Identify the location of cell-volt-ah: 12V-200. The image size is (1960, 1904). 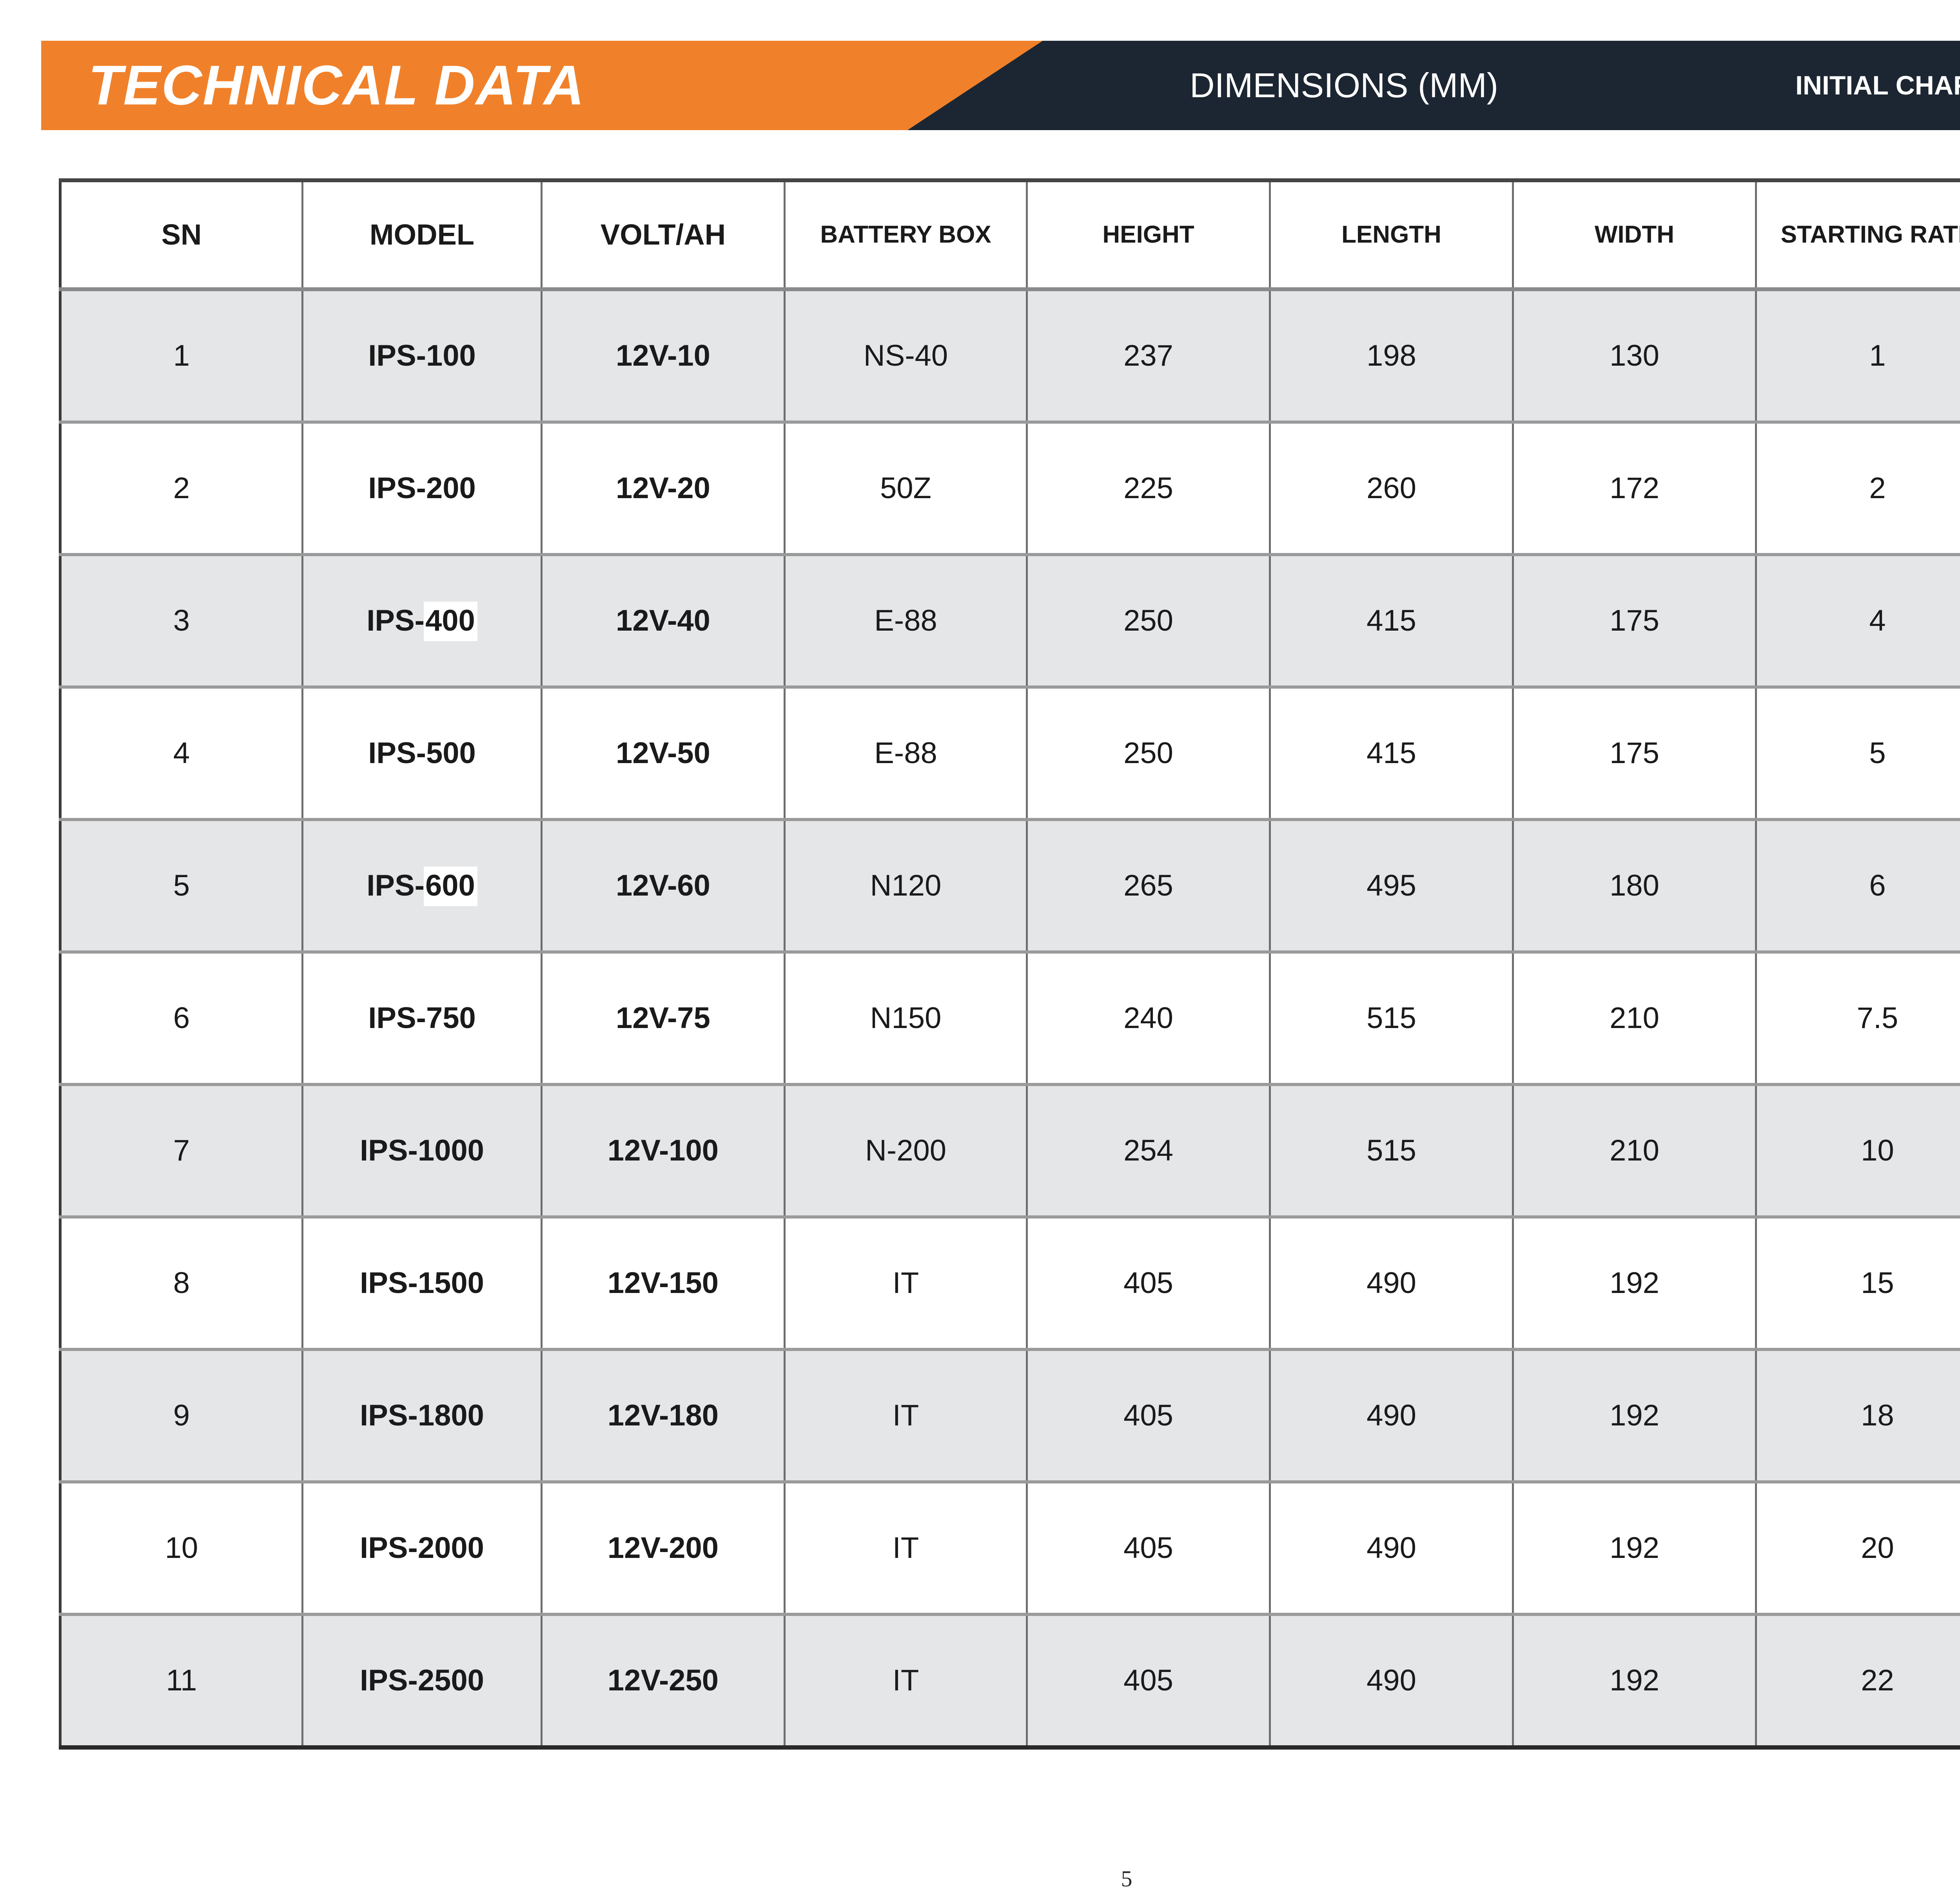
(663, 1548).